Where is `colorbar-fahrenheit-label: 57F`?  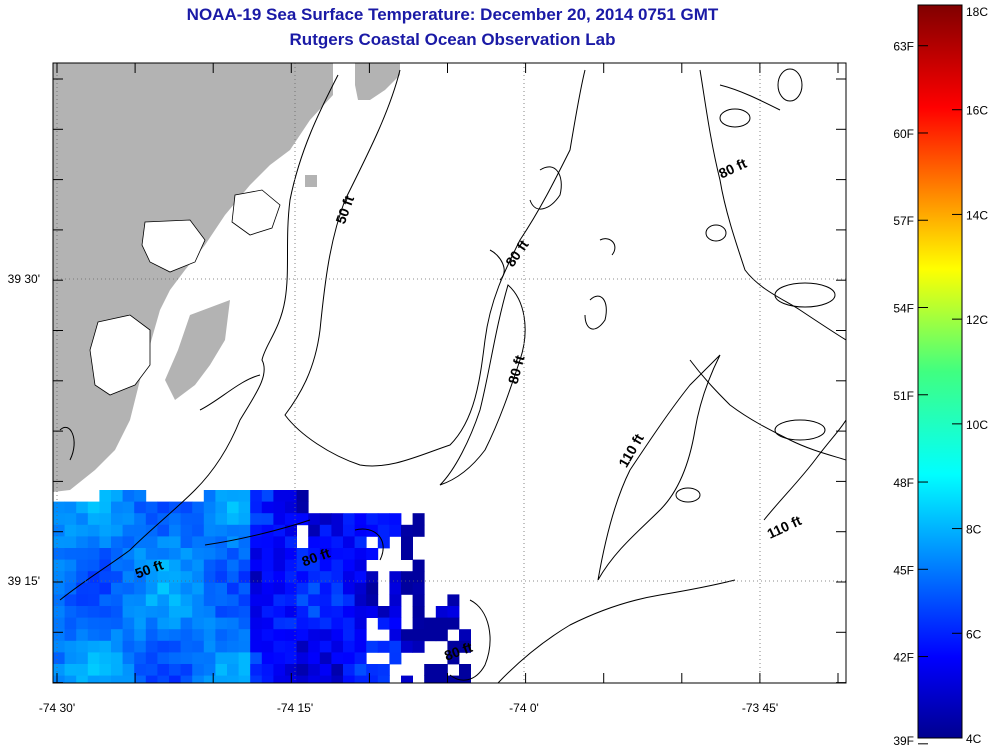 colorbar-fahrenheit-label: 57F is located at coordinates (903, 221).